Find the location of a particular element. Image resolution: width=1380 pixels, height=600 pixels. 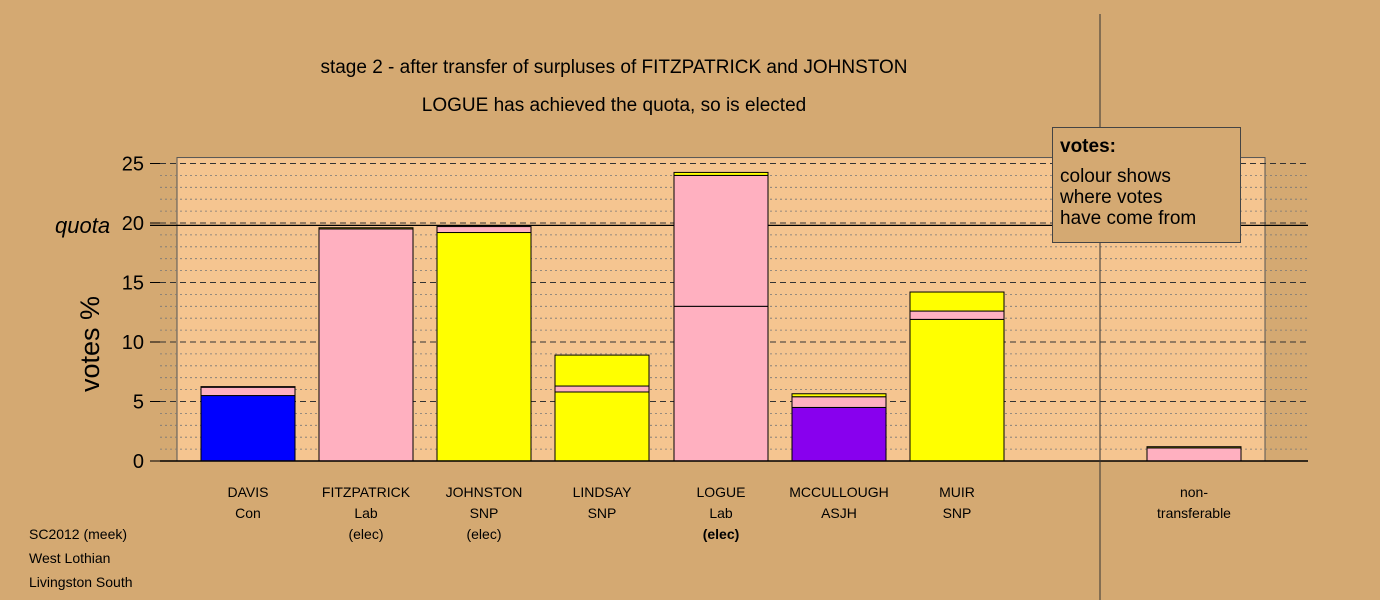

y-tick-label: 20 is located at coordinates (133, 224).